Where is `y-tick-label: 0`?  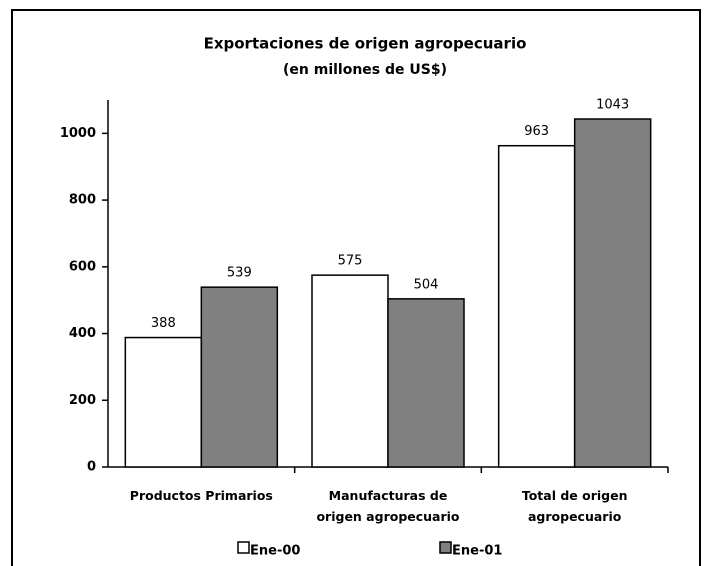
y-tick-label: 0 is located at coordinates (91, 467).